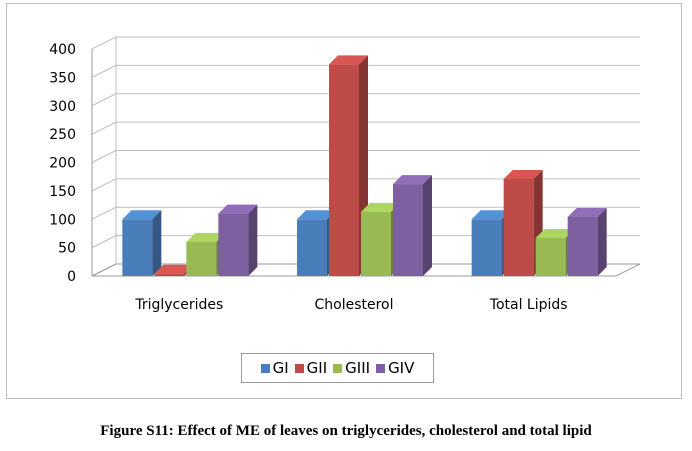 The width and height of the screenshot is (692, 451). I want to click on y-tick-label: 350, so click(62, 78).